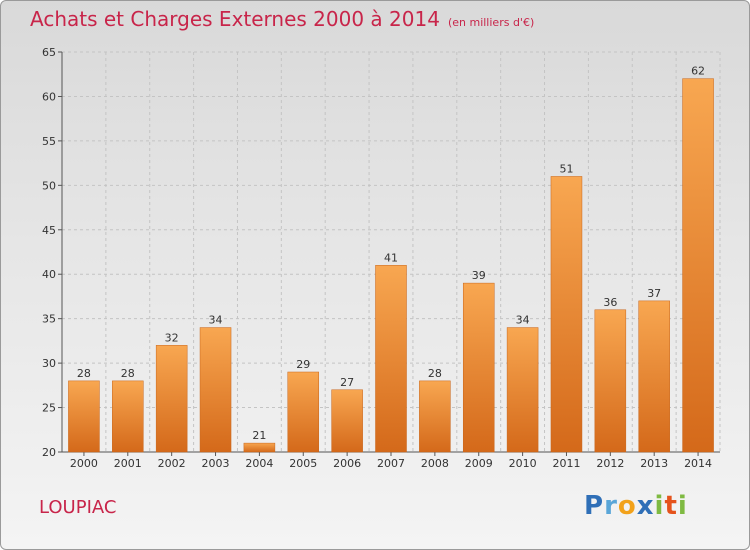 The height and width of the screenshot is (550, 750). What do you see at coordinates (479, 463) in the screenshot?
I see `x-tick-label-2009: 2009` at bounding box center [479, 463].